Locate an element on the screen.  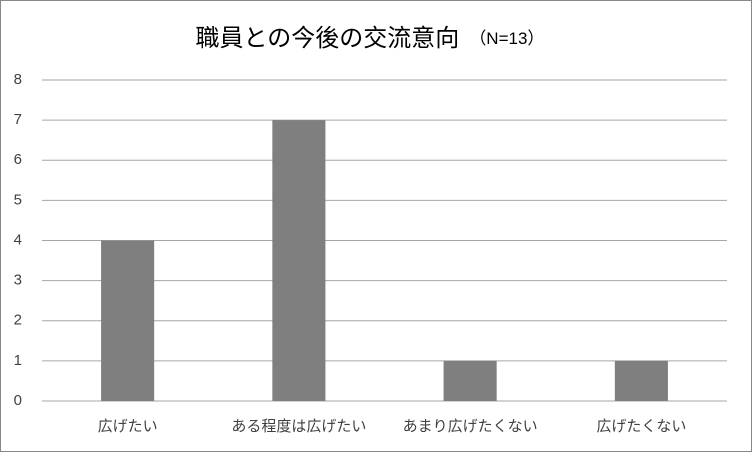
y-tick-label: 5 is located at coordinates (18, 199).